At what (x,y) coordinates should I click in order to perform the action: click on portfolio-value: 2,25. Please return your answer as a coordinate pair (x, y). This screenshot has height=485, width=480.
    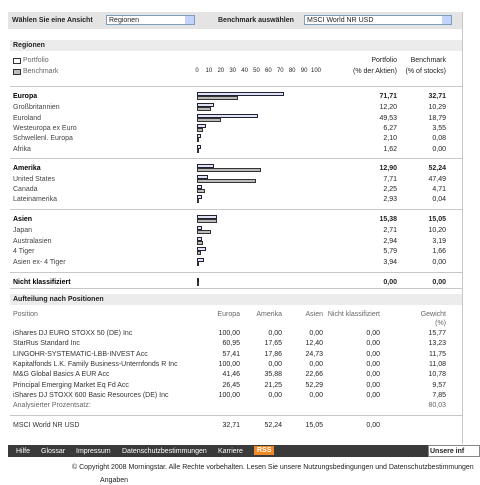
    Looking at the image, I should click on (390, 189).